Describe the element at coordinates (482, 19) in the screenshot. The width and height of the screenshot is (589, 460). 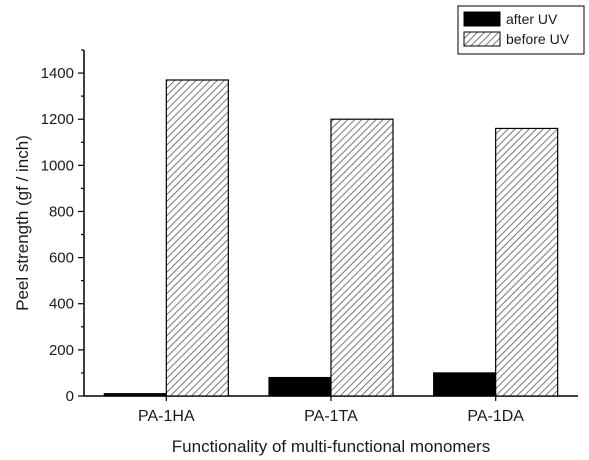
I see `legend-swatch-after-uv` at that location.